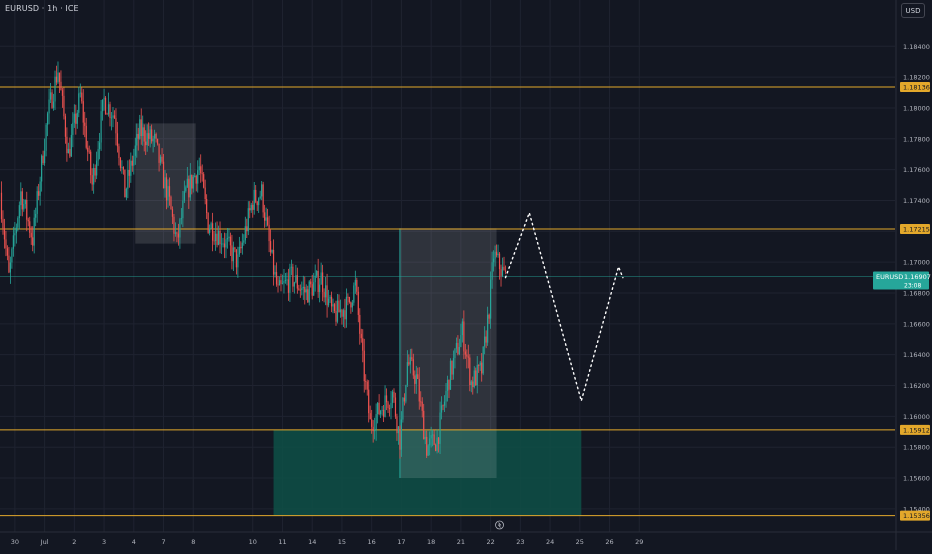 The width and height of the screenshot is (932, 554). Describe the element at coordinates (15, 542) in the screenshot. I see `time-tick-label: 30` at that location.